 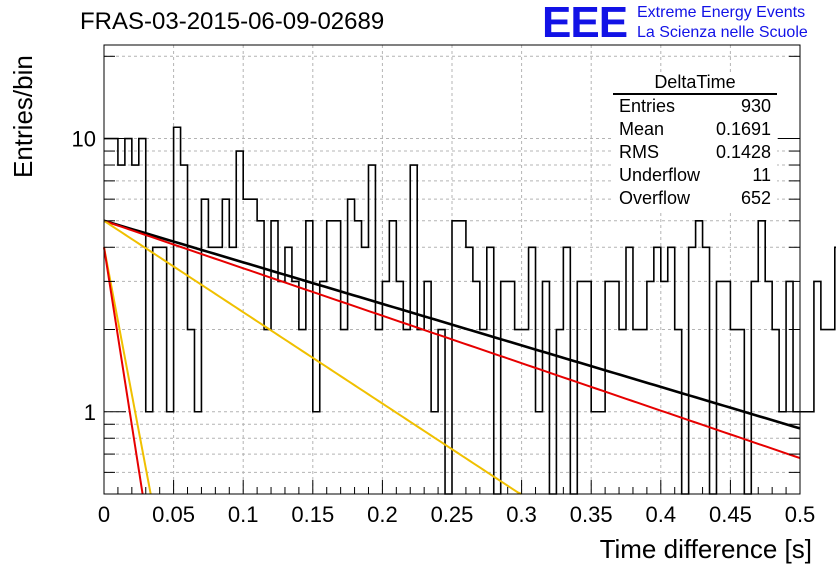 I want to click on stats-value: 930, so click(x=755, y=106).